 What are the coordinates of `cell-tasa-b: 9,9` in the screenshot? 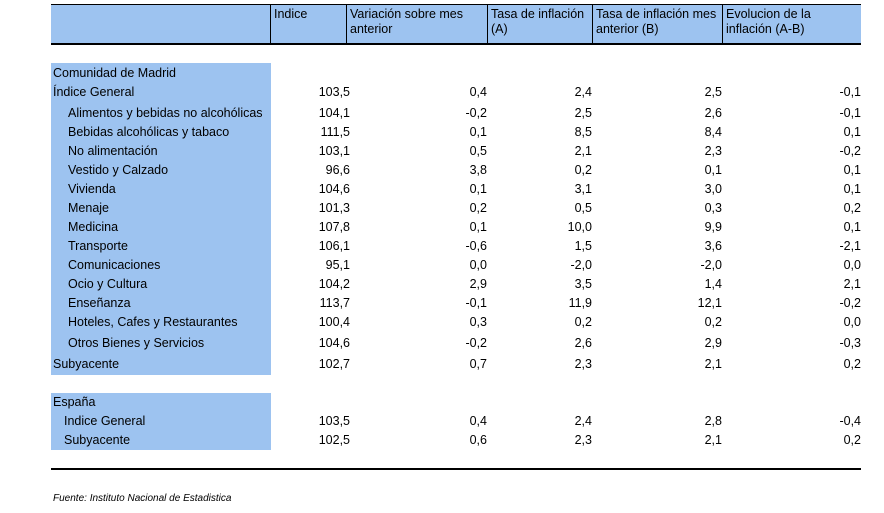 It's located at (713, 227).